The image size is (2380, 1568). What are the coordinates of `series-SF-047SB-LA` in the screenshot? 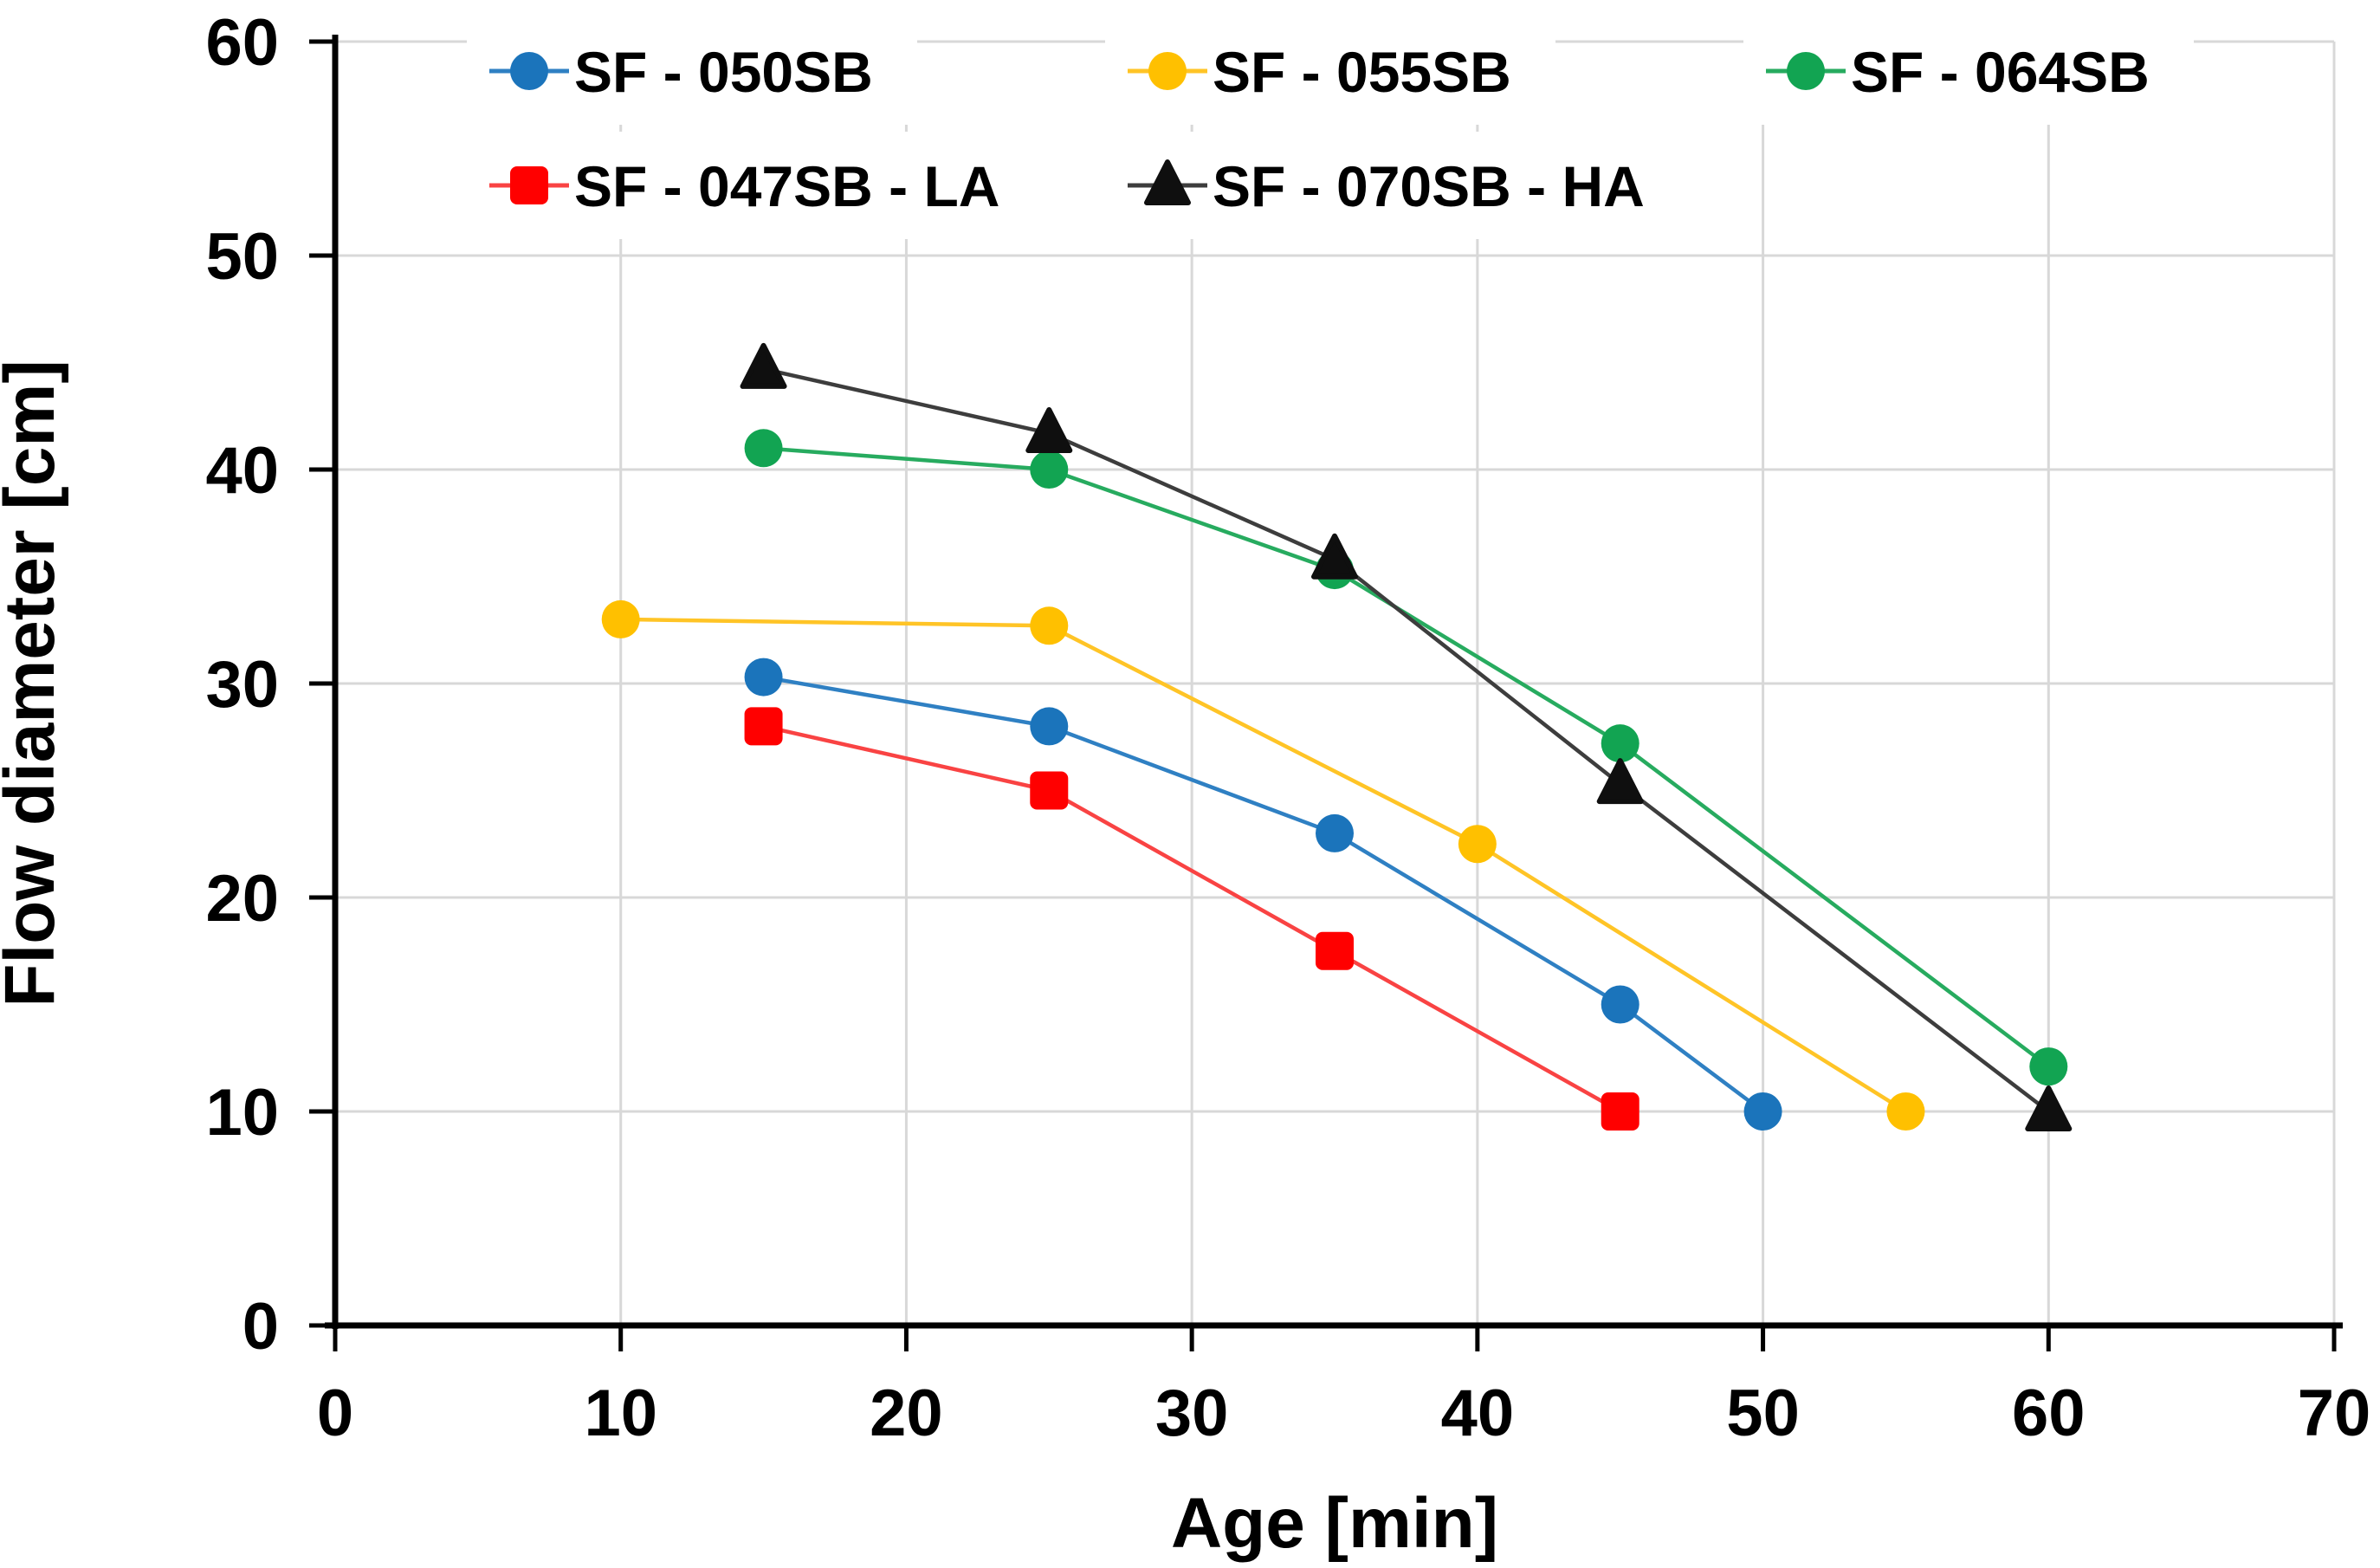 It's located at (1192, 918).